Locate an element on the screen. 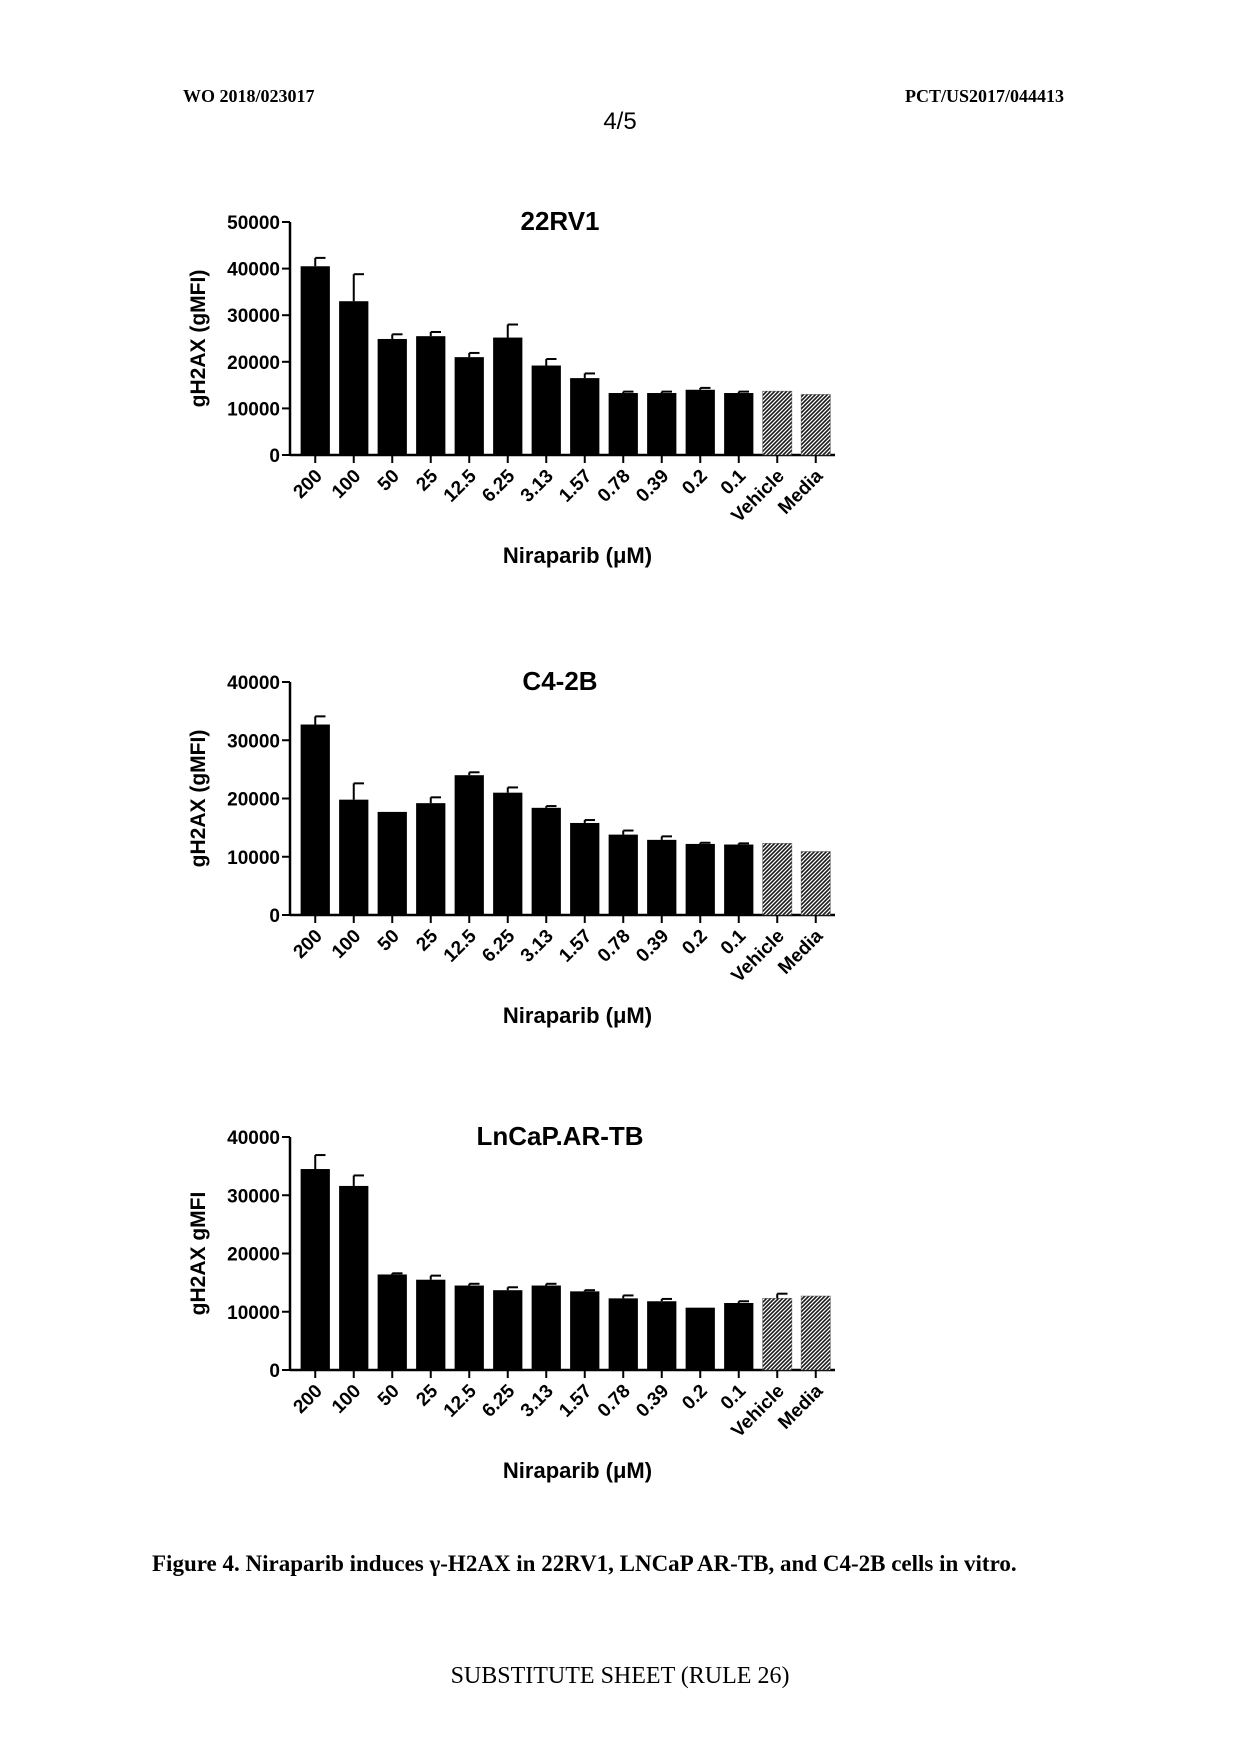  y-axis-label: gH2AX gMFI is located at coordinates (198, 1254).